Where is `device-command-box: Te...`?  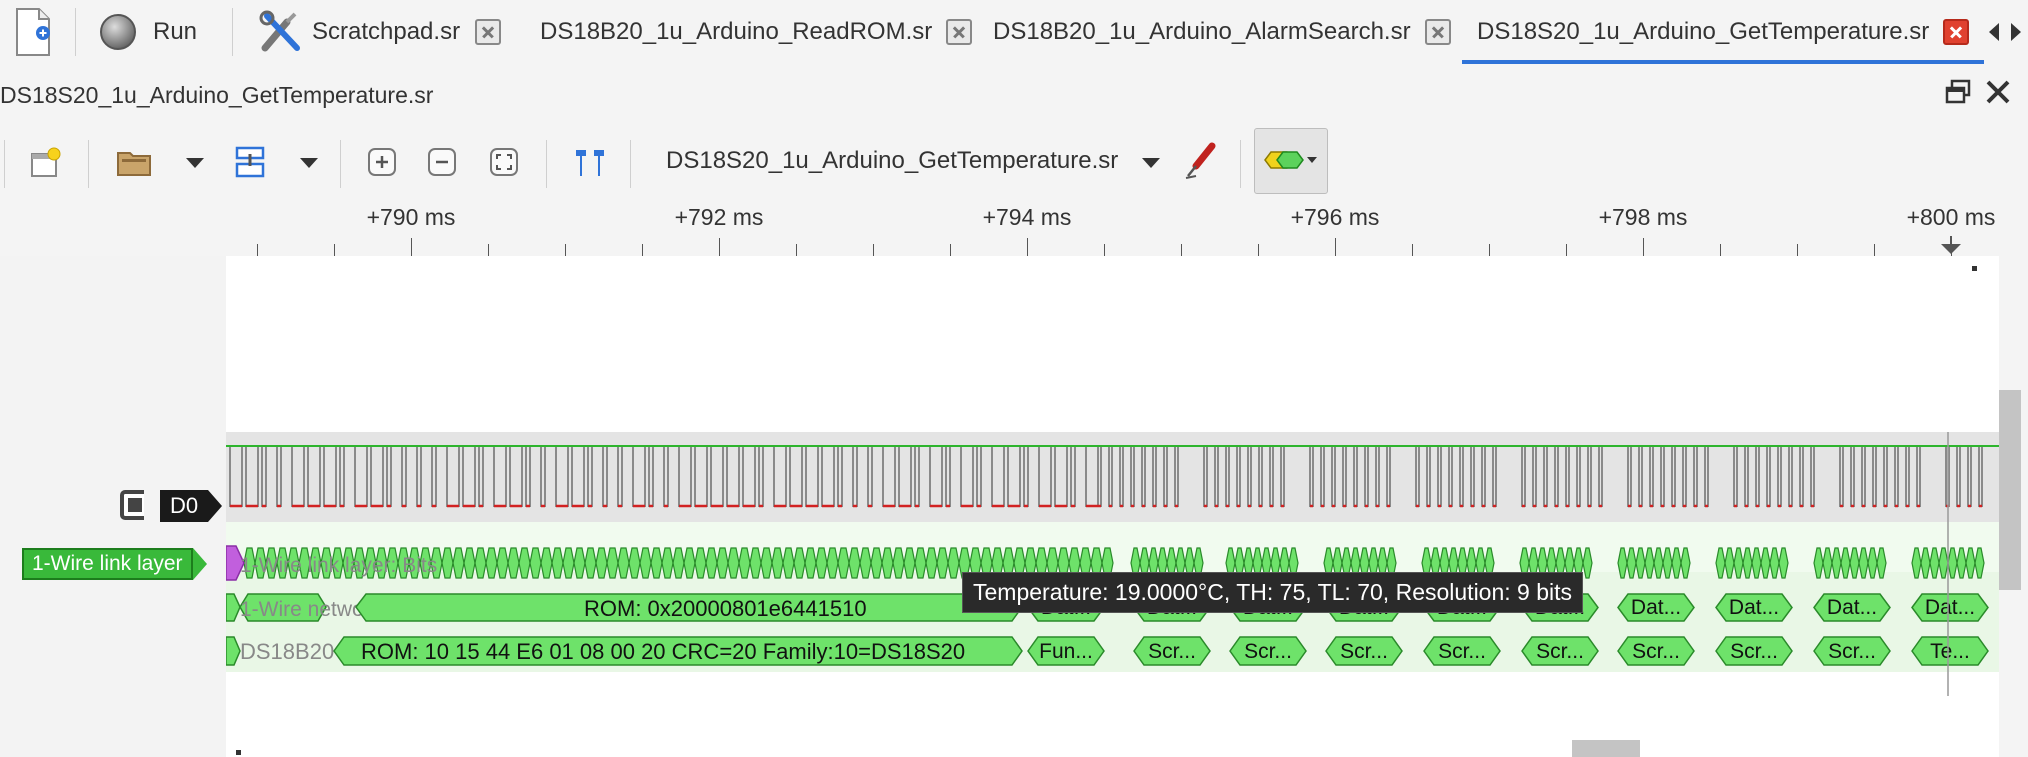
device-command-box: Te... is located at coordinates (1950, 651).